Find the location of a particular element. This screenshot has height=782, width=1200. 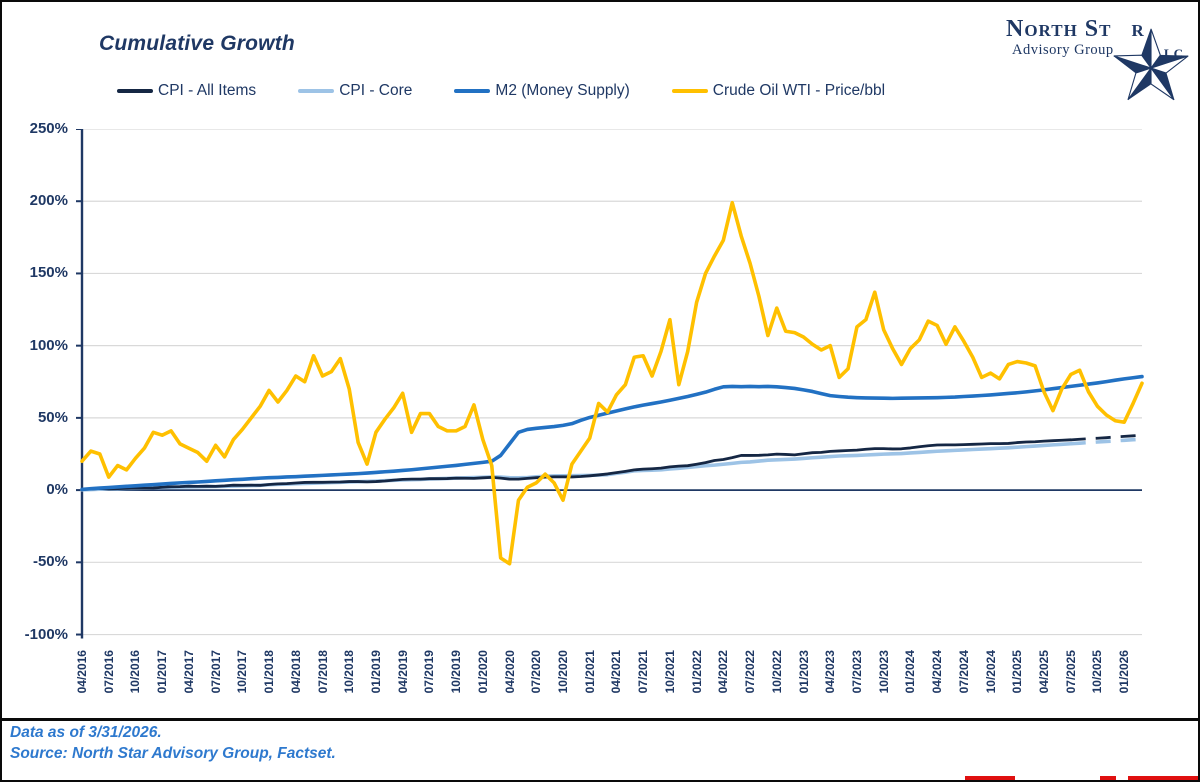

legend-item: Crude Oil WTI - Price/bbl is located at coordinates (778, 91).